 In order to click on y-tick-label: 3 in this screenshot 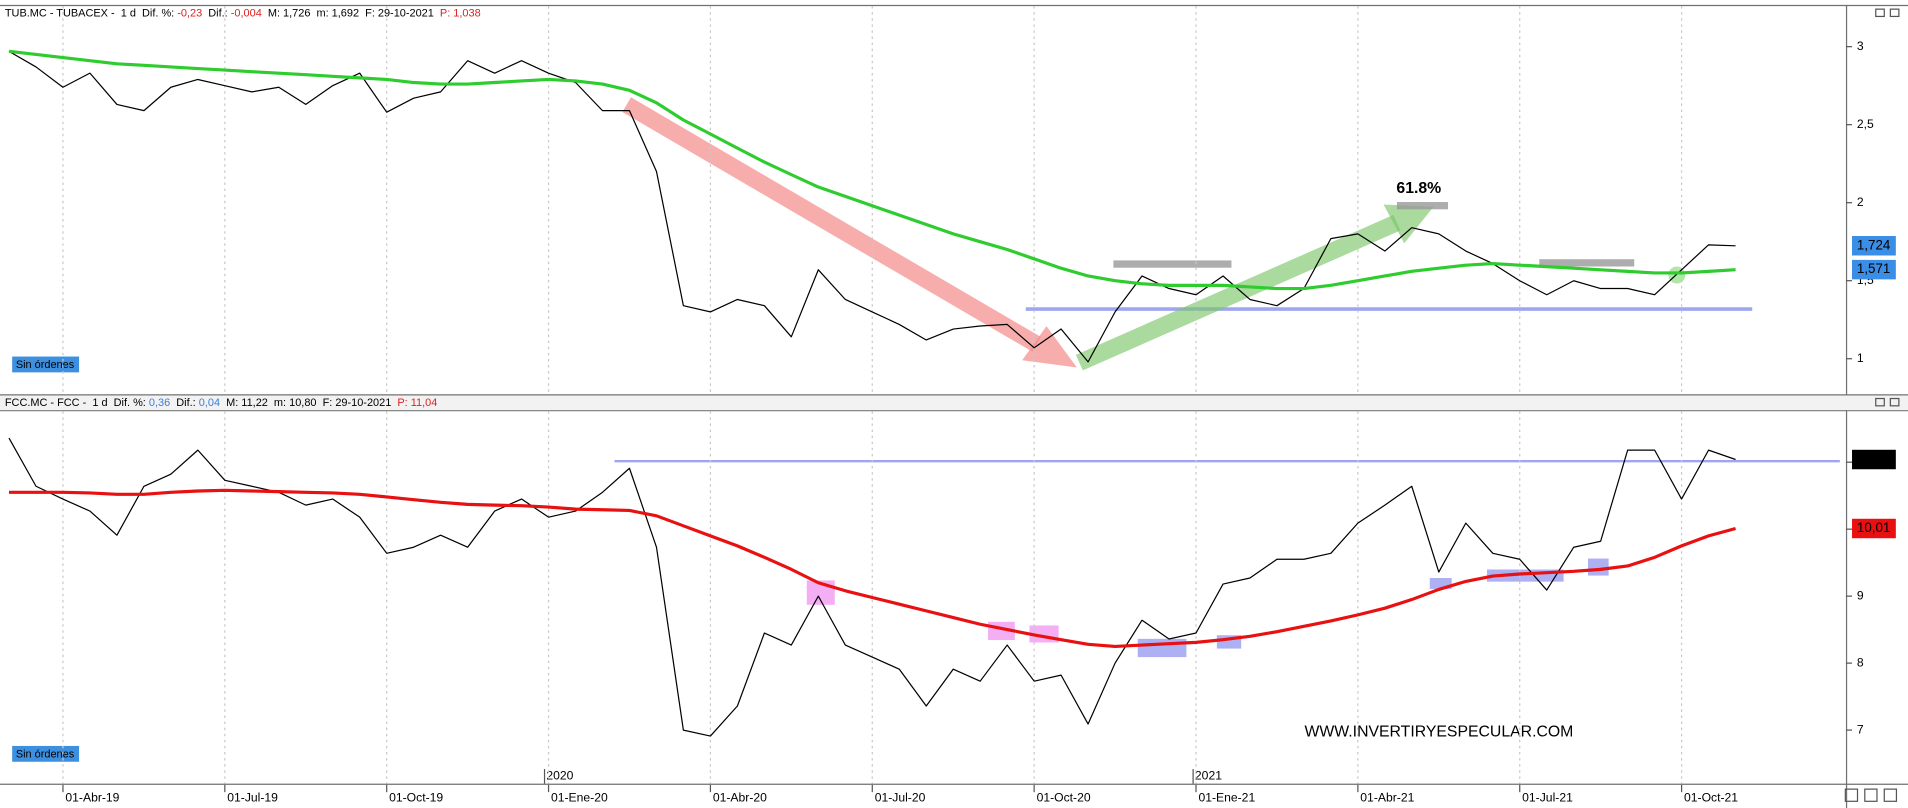, I will do `click(1860, 46)`.